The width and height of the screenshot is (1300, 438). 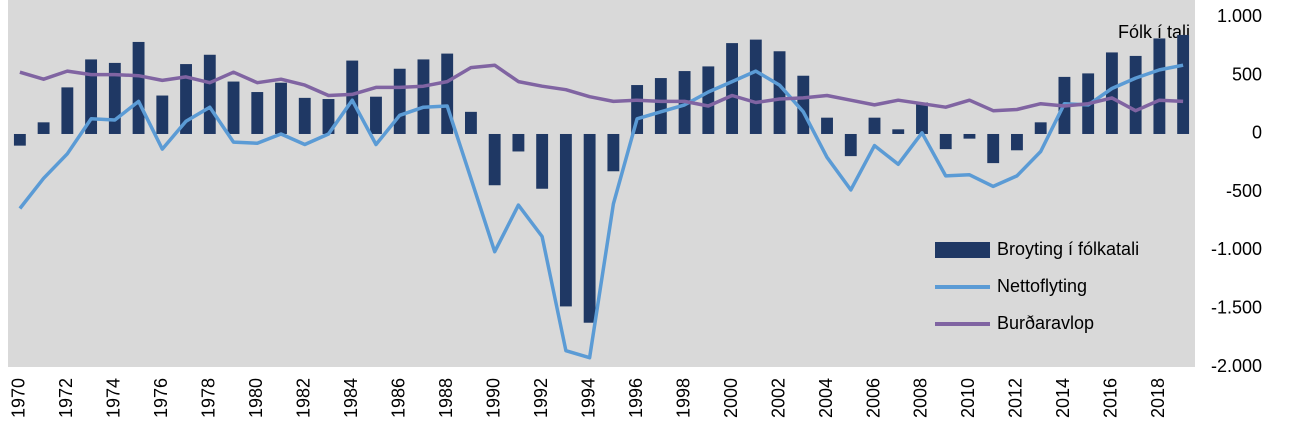 What do you see at coordinates (968, 398) in the screenshot?
I see `x-tick-label: 2010` at bounding box center [968, 398].